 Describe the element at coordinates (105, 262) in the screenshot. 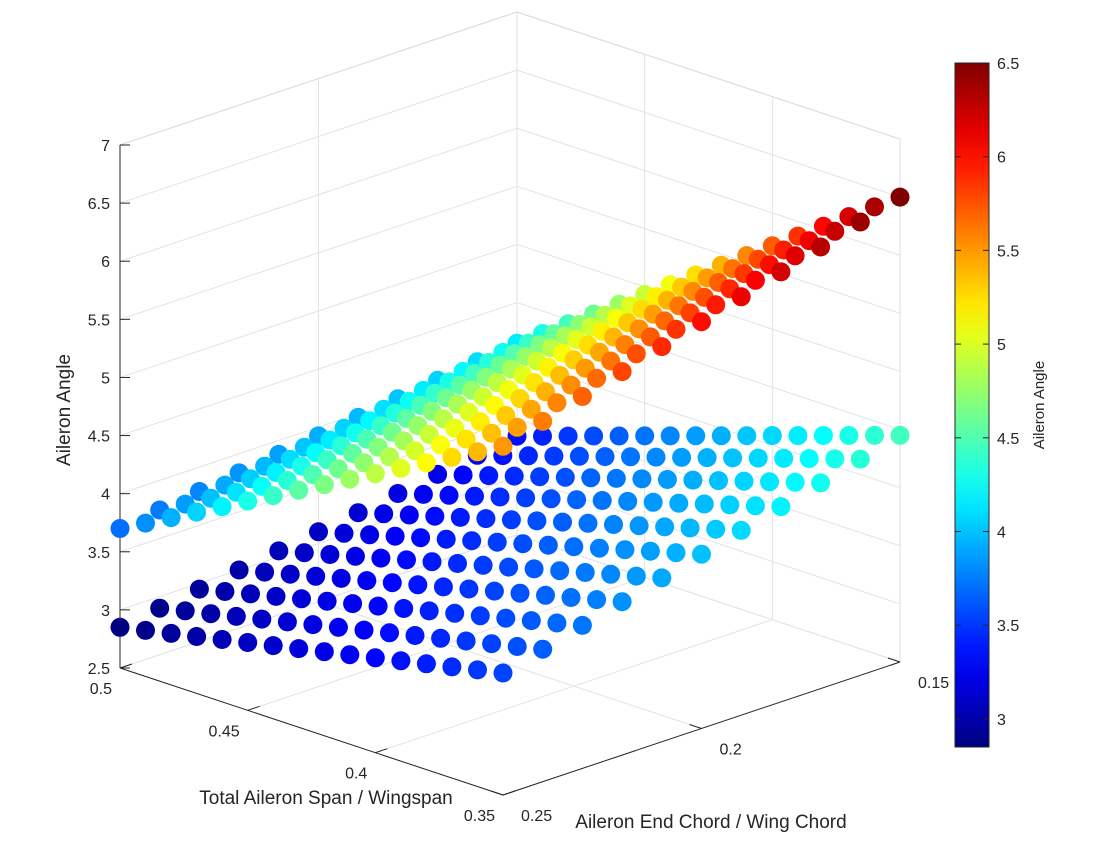

I see `z-tick-label: 6` at that location.